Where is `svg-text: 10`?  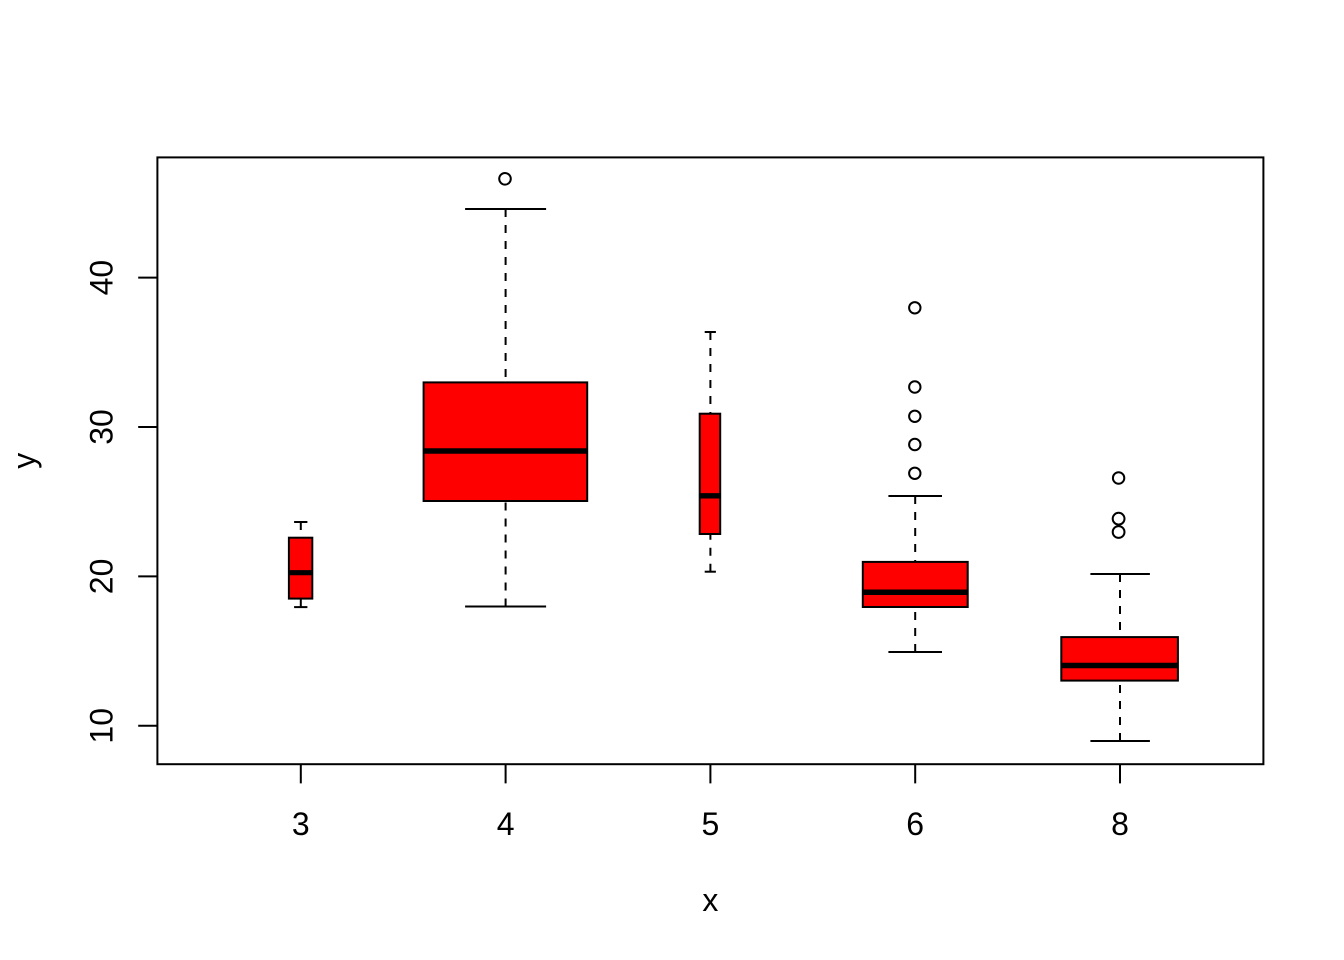
svg-text: 10 is located at coordinates (102, 726).